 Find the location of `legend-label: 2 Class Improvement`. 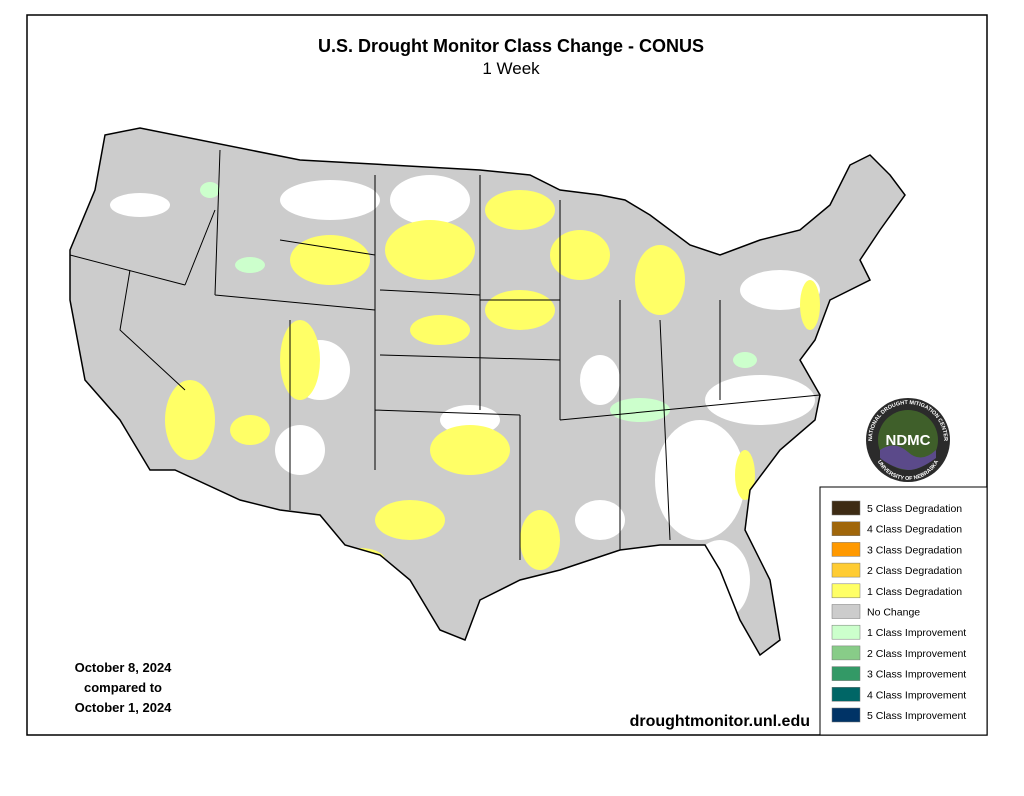

legend-label: 2 Class Improvement is located at coordinates (916, 654).